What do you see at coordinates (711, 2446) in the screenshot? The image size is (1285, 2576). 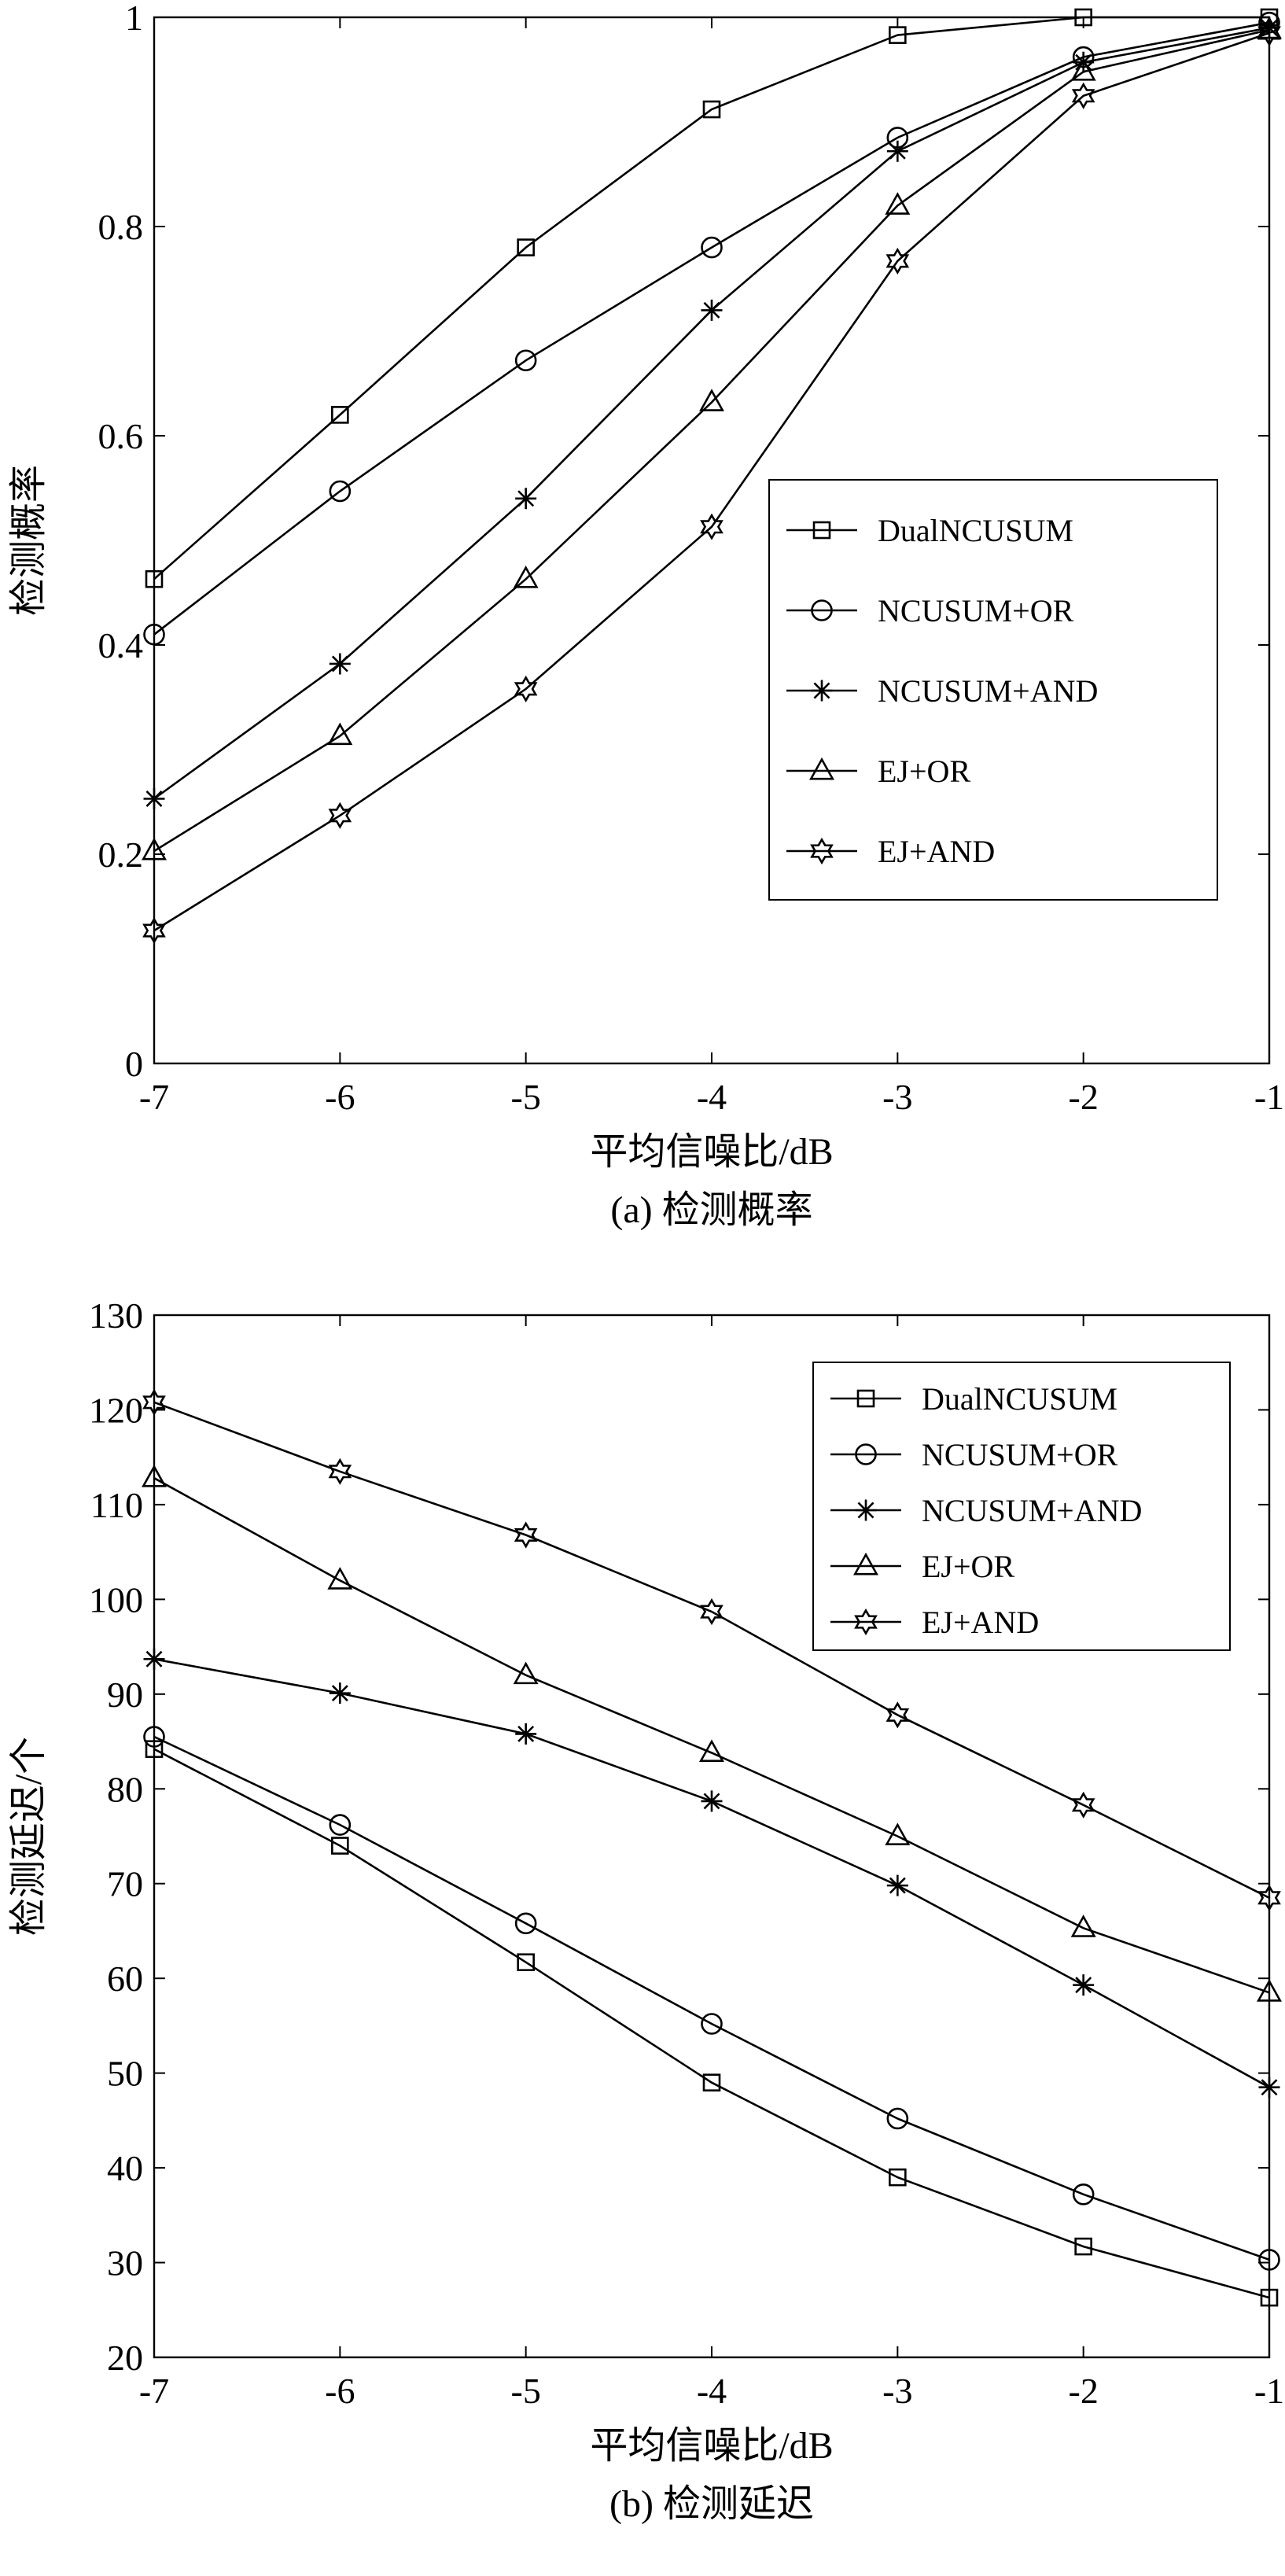 I see `x-axis-label: 平均信噪比/dB` at bounding box center [711, 2446].